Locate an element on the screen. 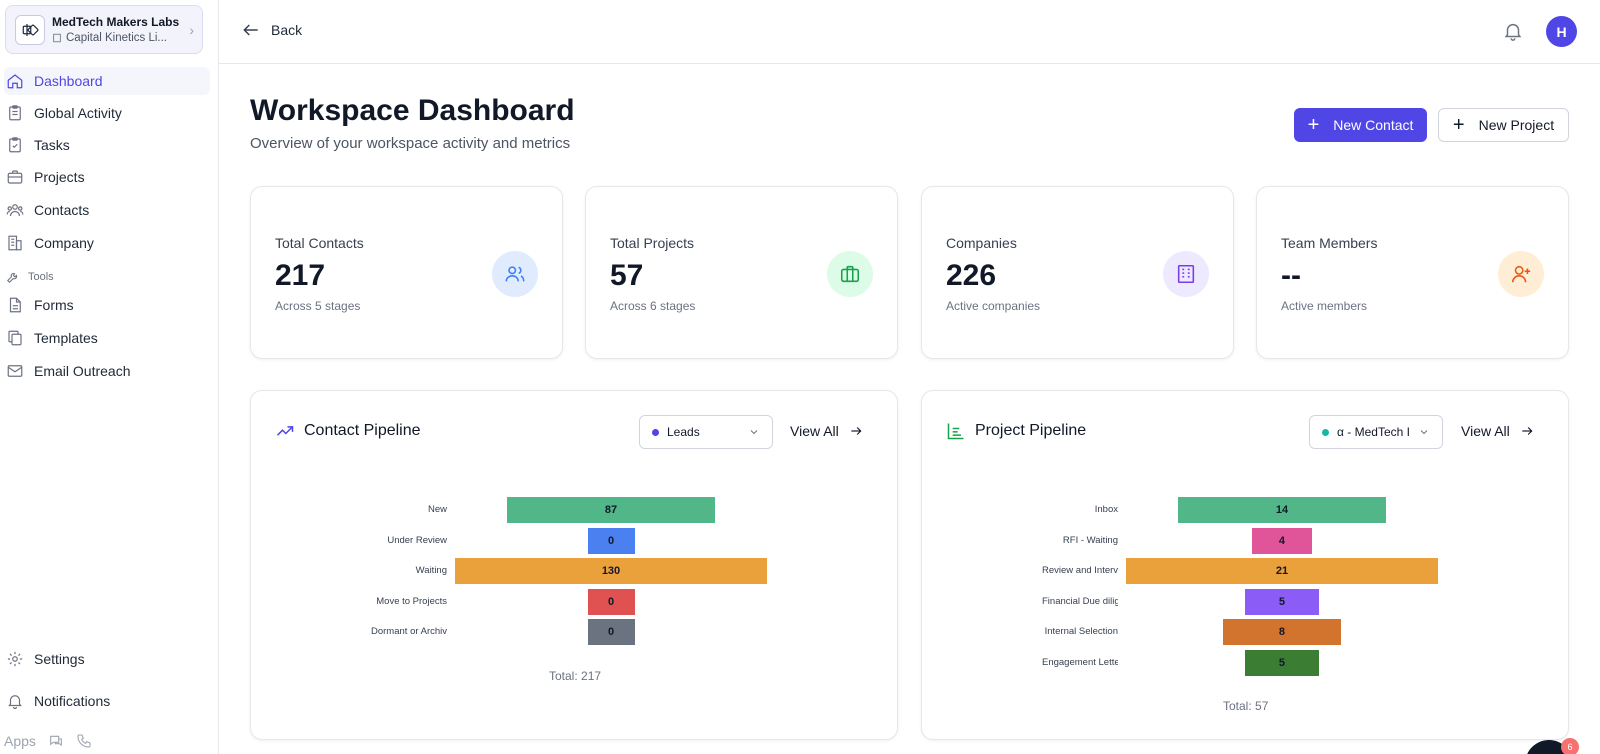 This screenshot has width=1600, height=754. sidebar-item-label: Global Activity is located at coordinates (78, 113).